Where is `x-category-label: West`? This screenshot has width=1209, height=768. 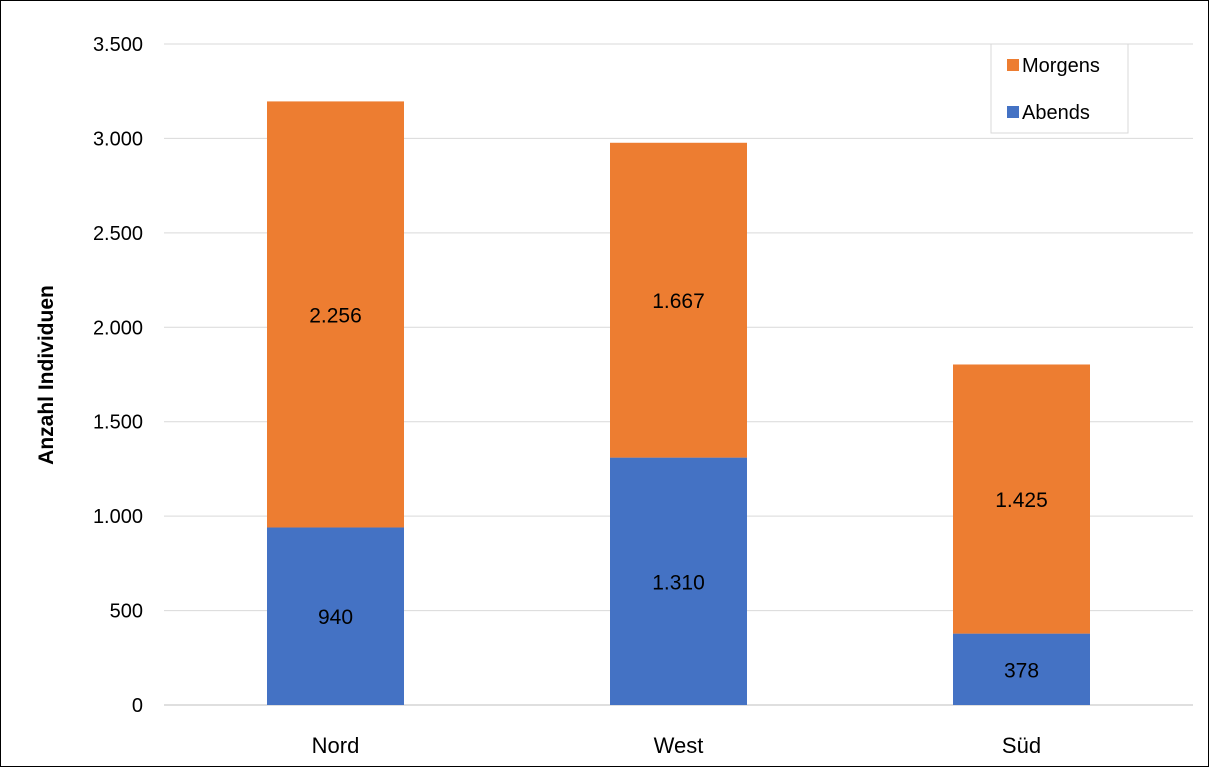
x-category-label: West is located at coordinates (679, 745).